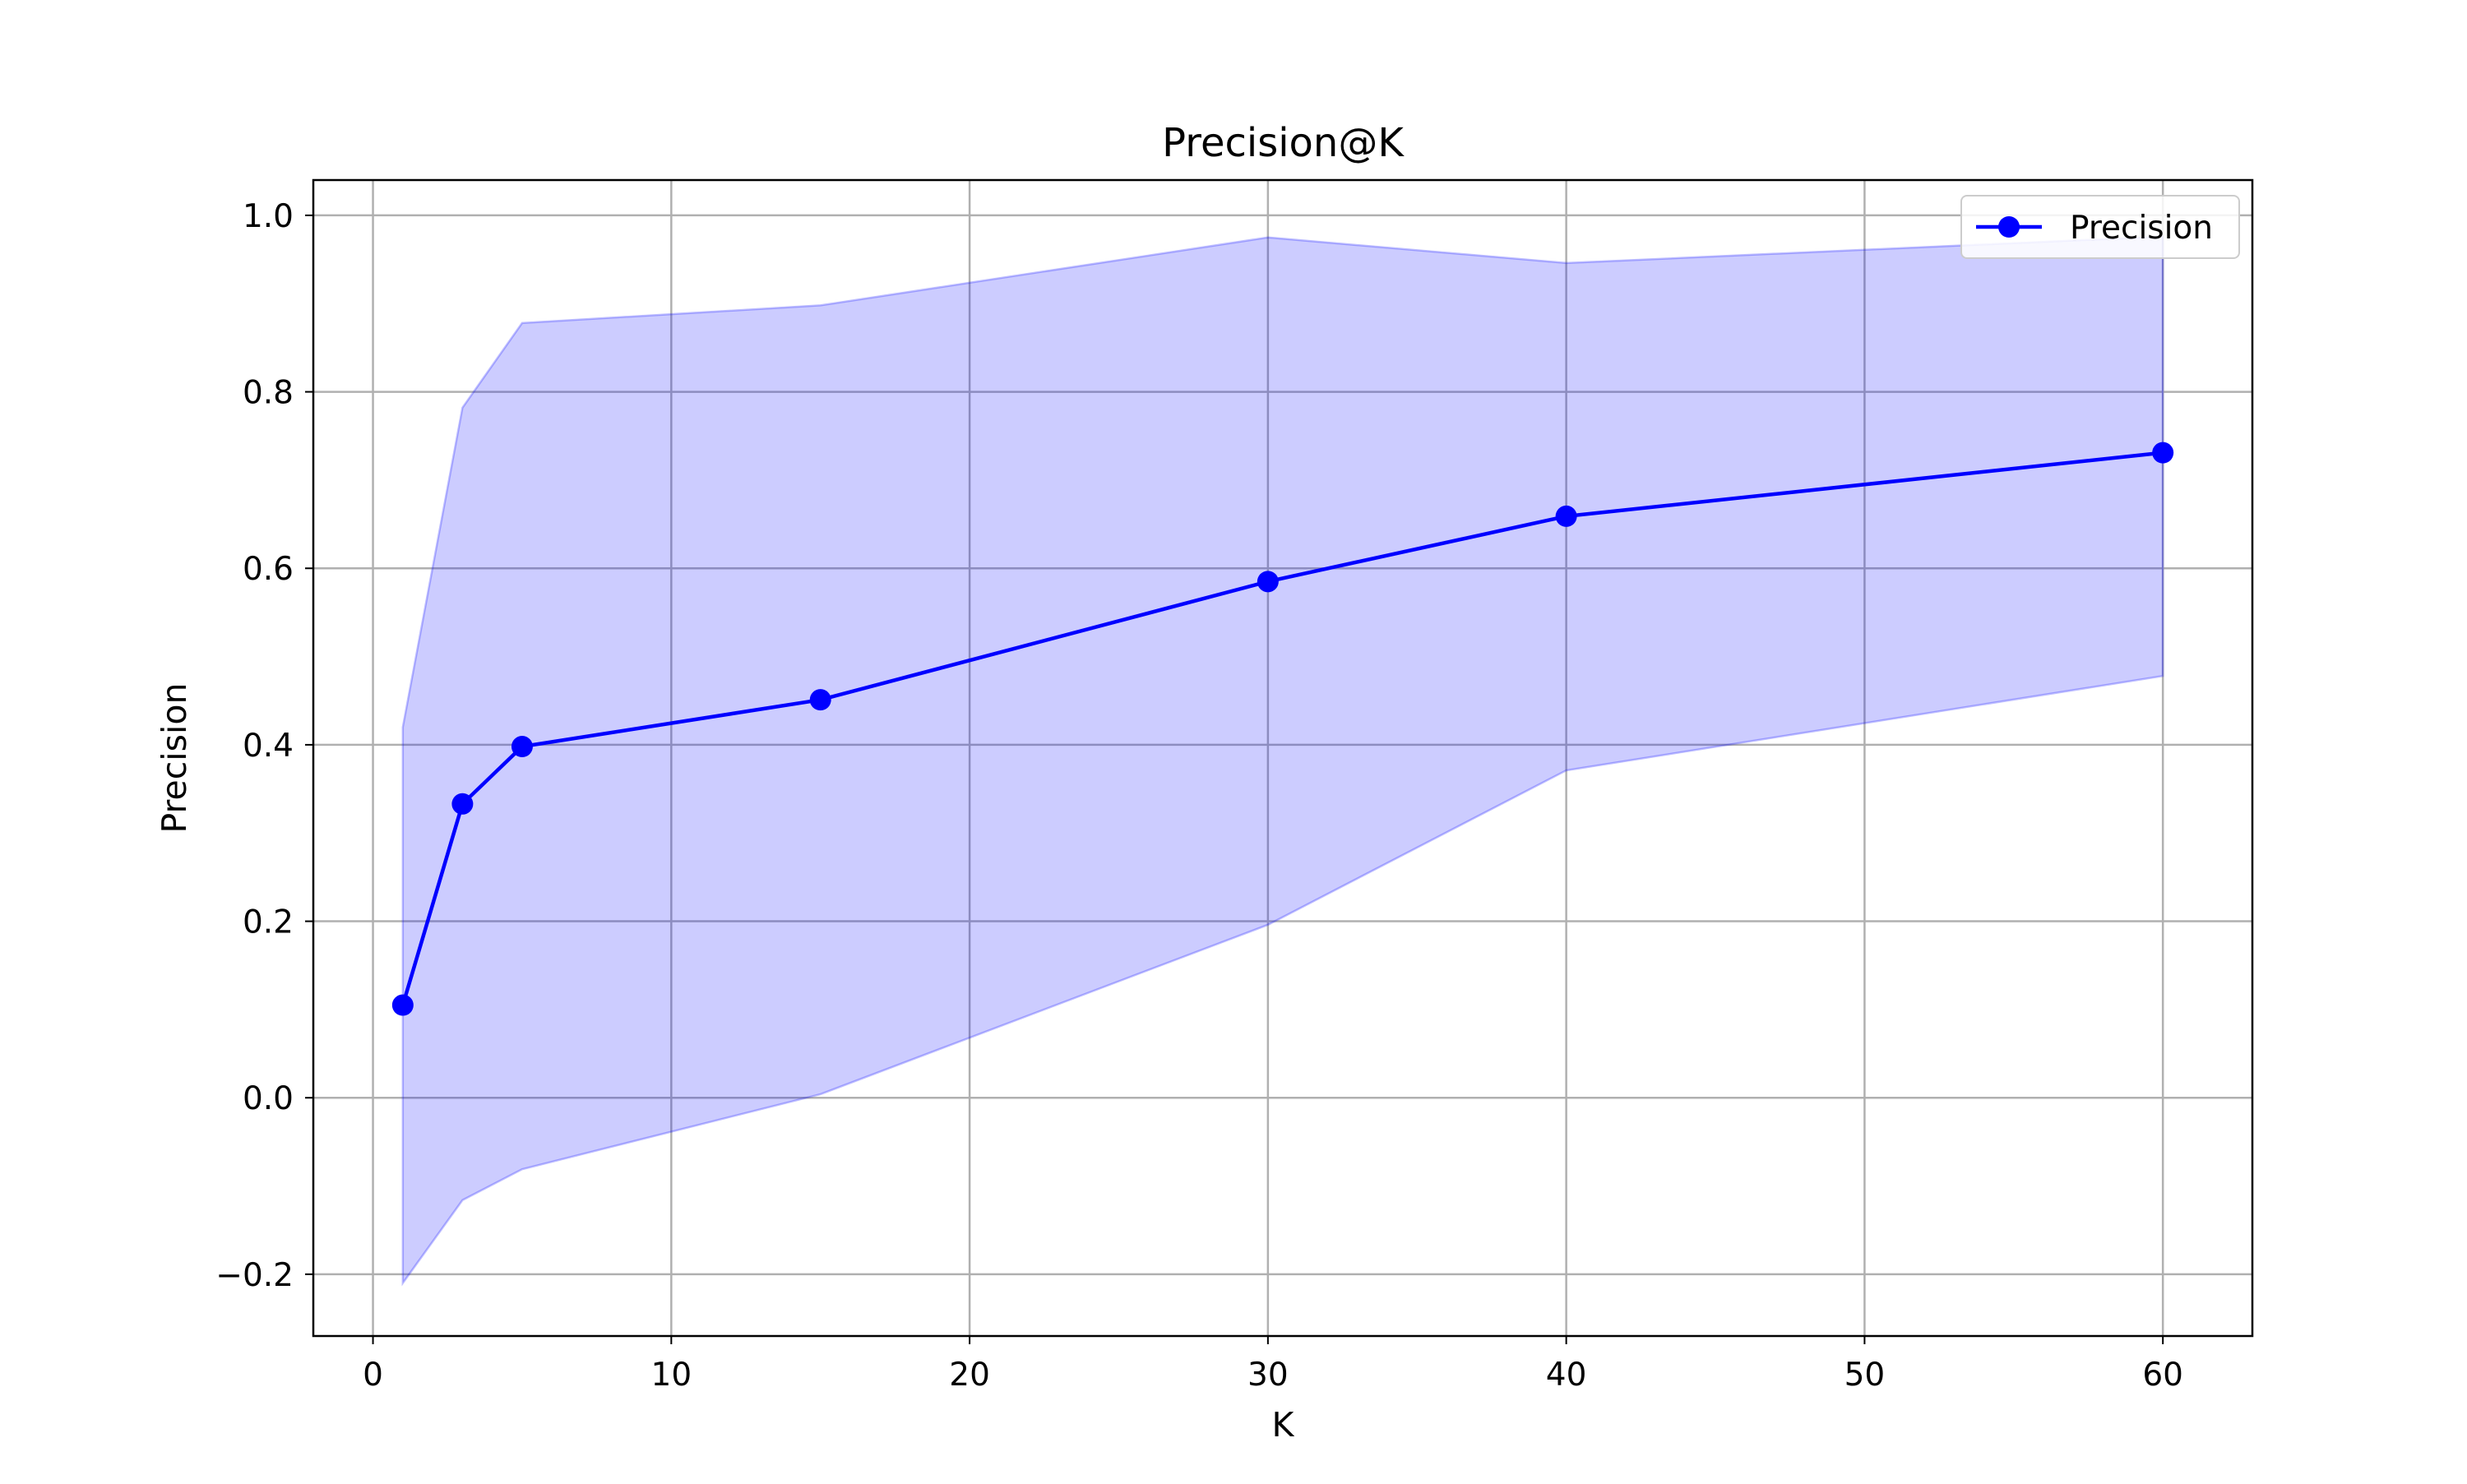 The height and width of the screenshot is (1484, 2467). I want to click on y-tick-label: 0.2, so click(268, 922).